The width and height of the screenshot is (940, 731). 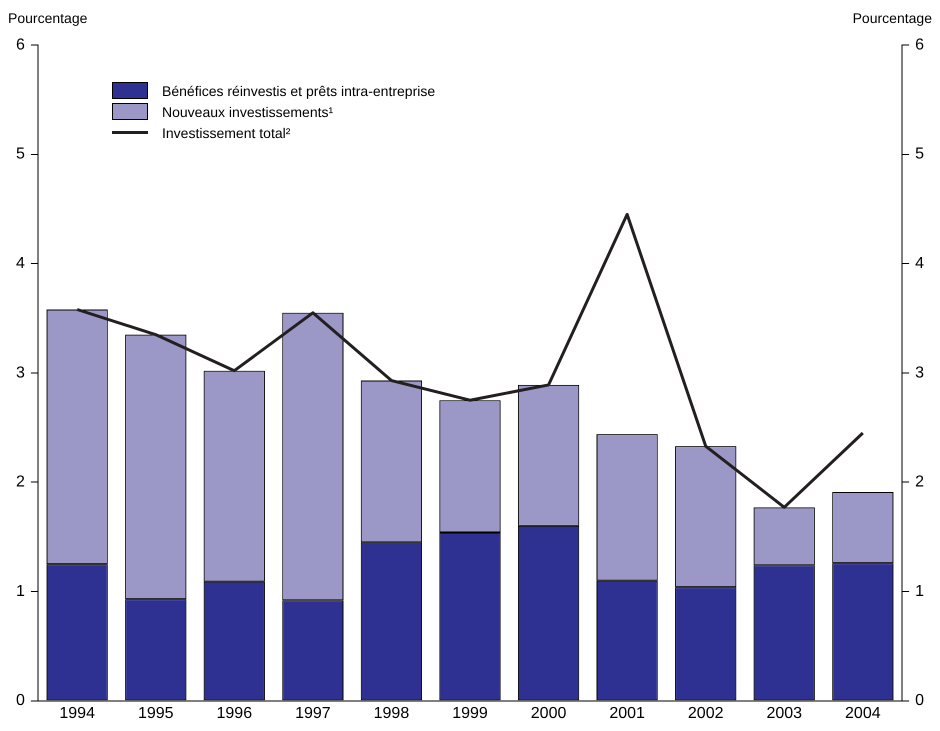 What do you see at coordinates (919, 701) in the screenshot?
I see `y2-tick-label: 0` at bounding box center [919, 701].